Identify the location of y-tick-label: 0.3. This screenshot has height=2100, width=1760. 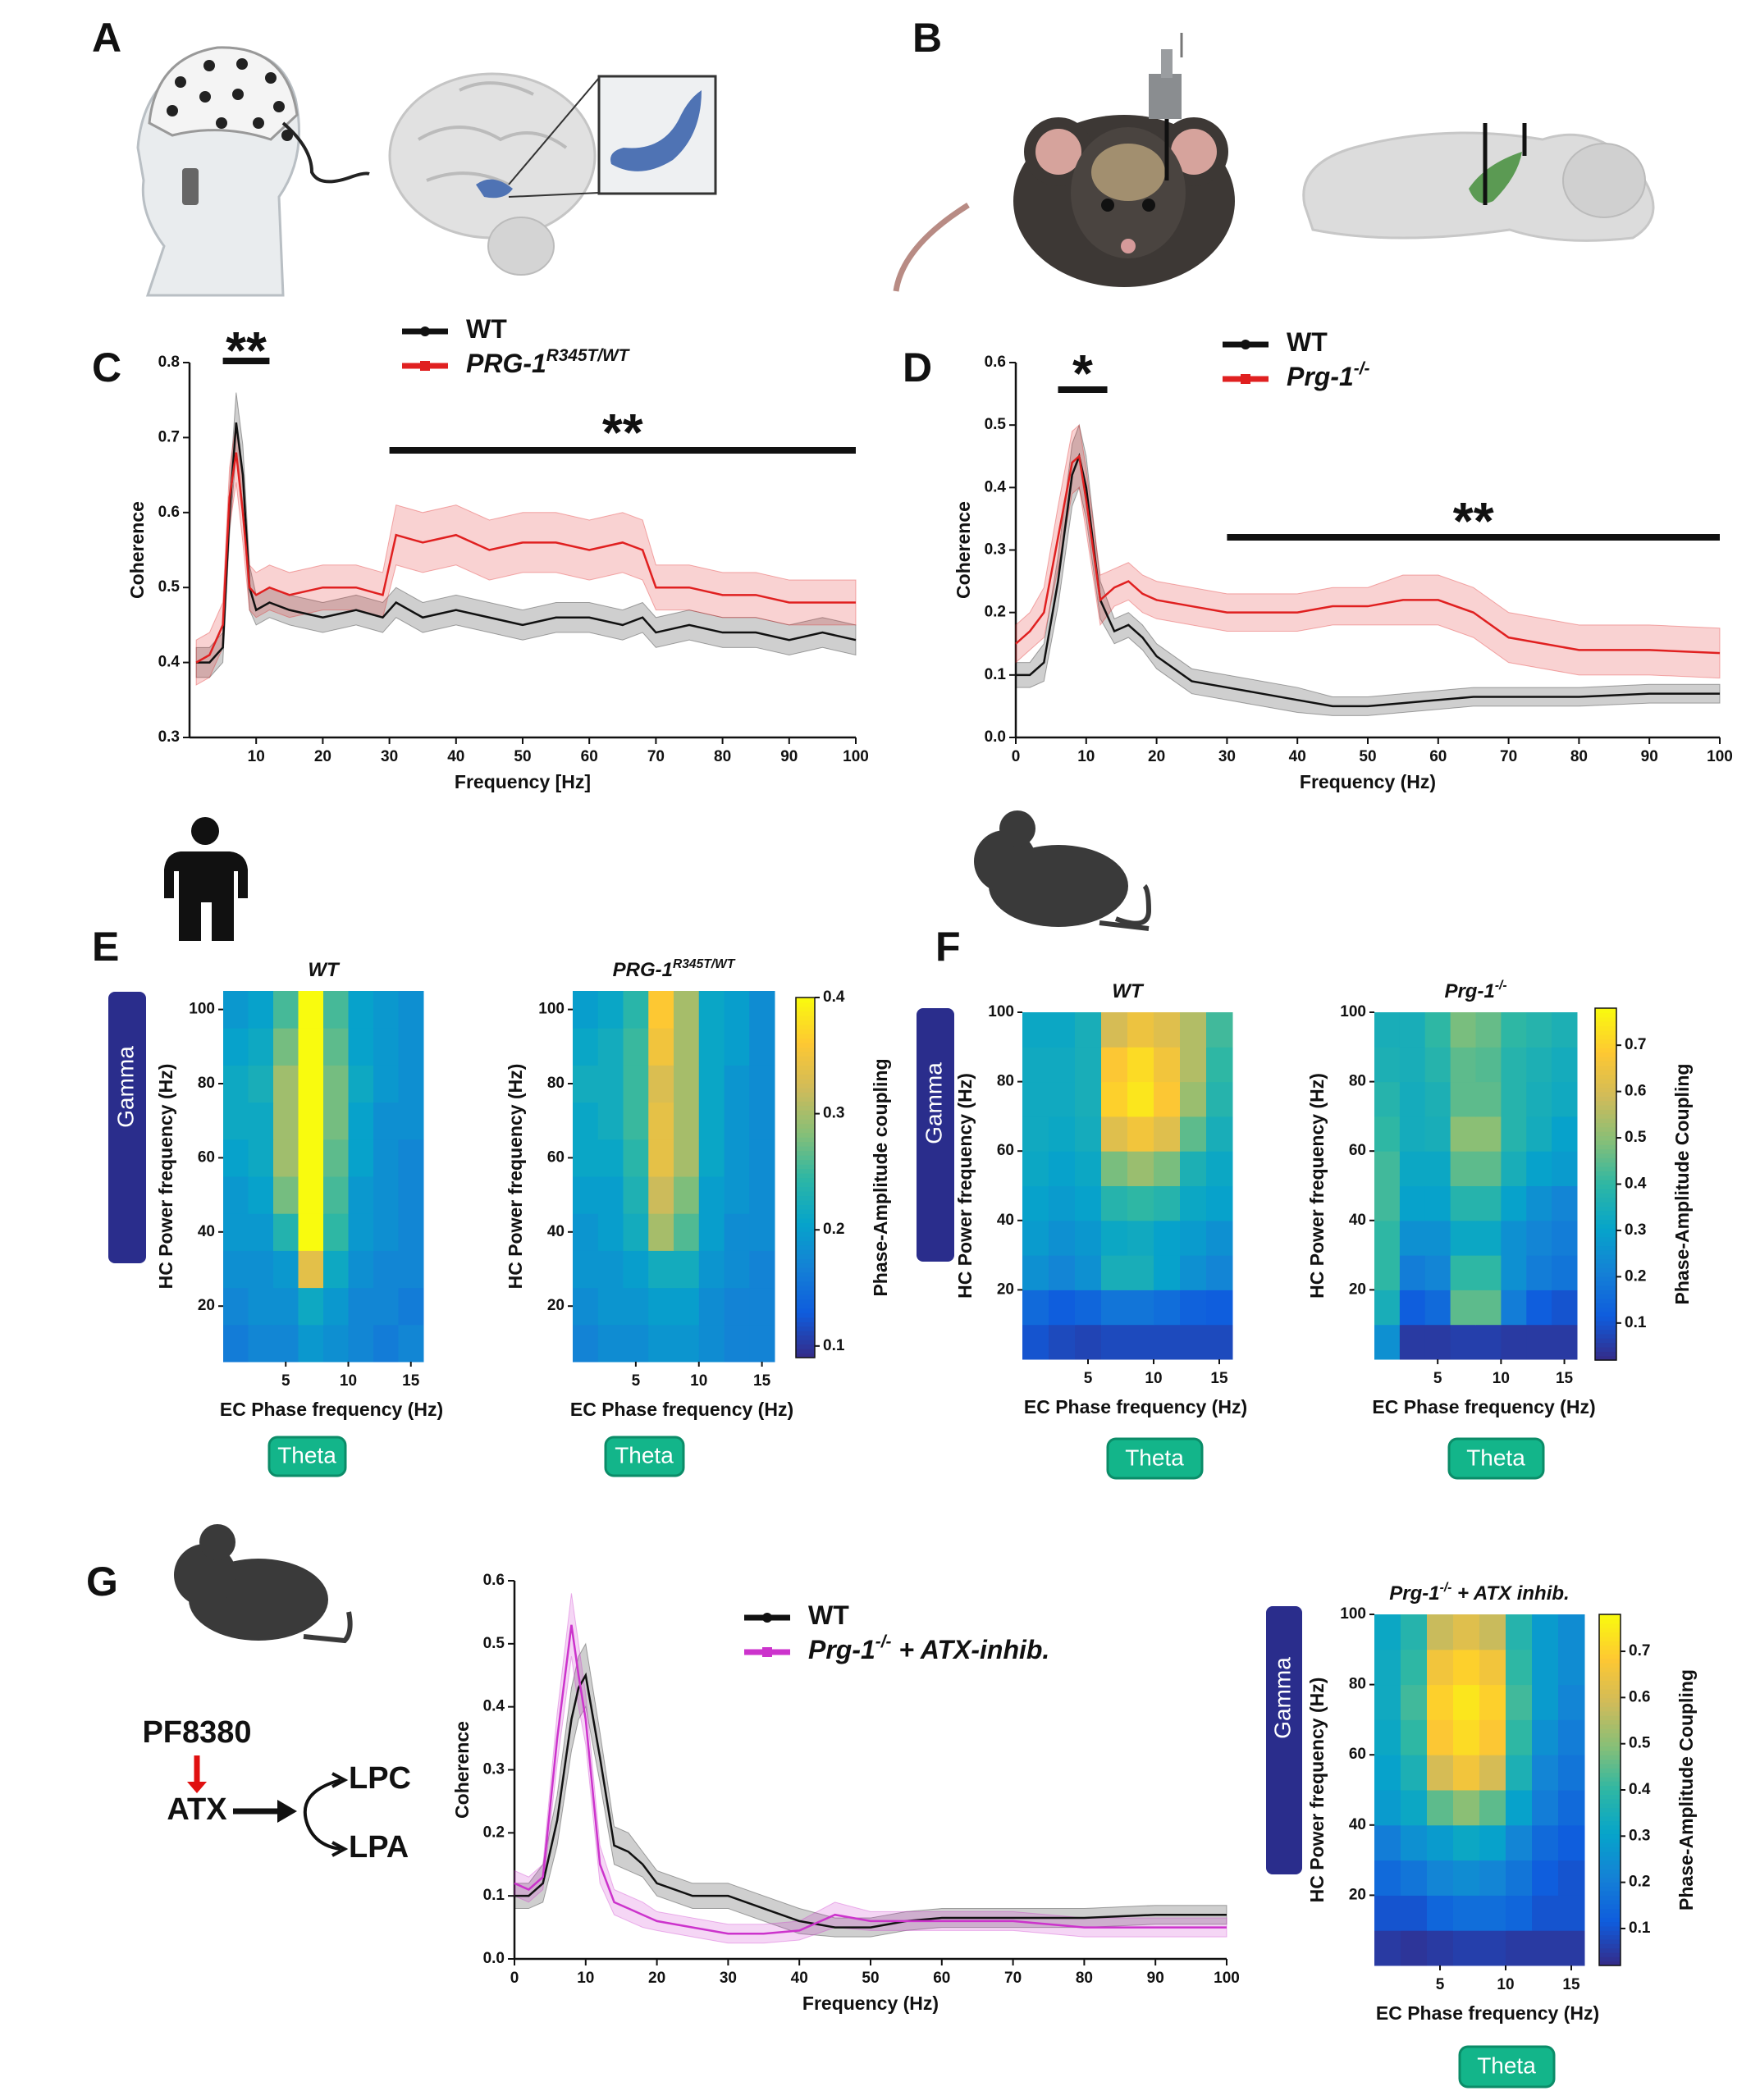
(169, 737).